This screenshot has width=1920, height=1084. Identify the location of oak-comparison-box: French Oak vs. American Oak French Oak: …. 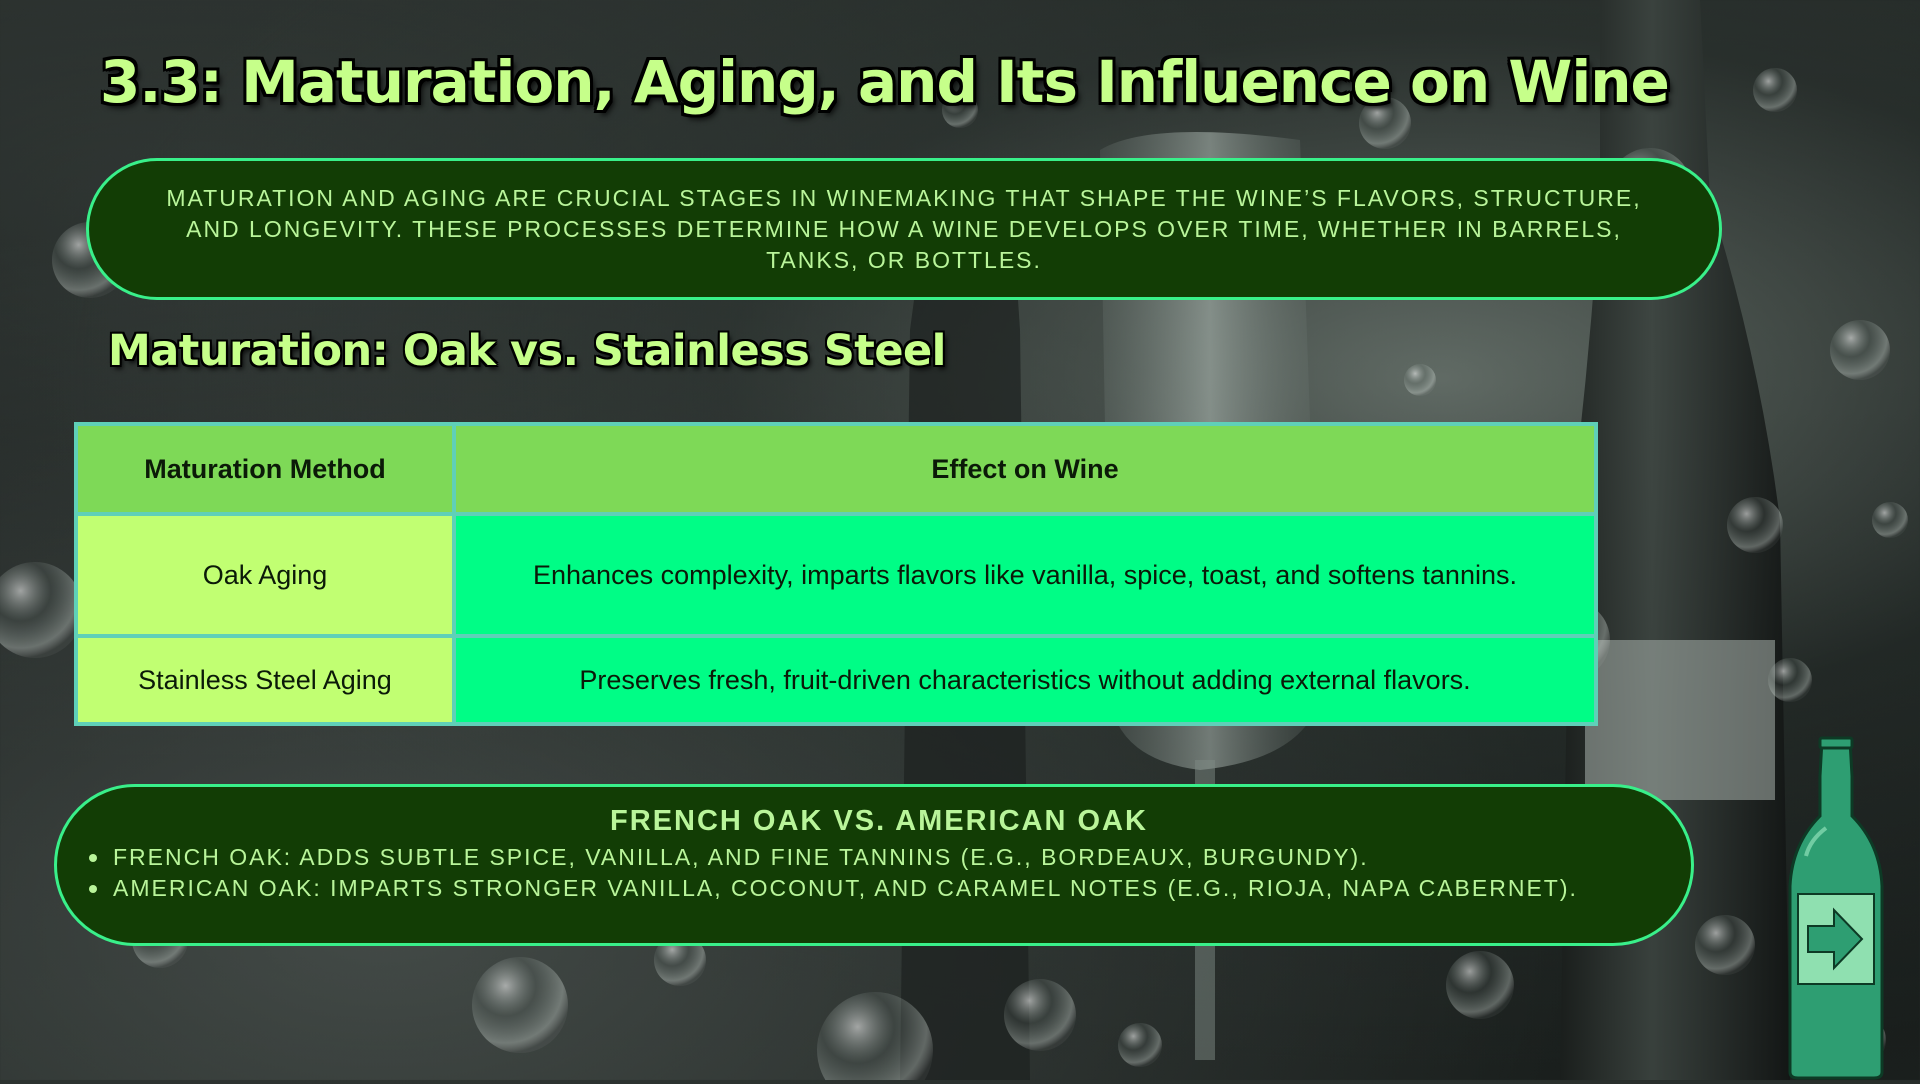
(874, 865).